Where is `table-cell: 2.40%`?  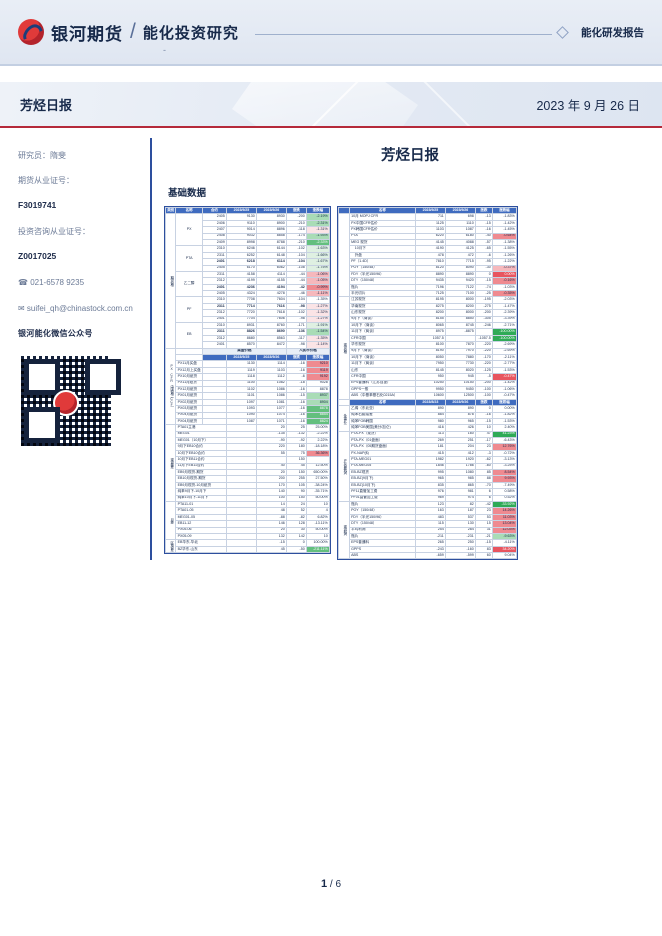
table-cell: 2.40% is located at coordinates (504, 428).